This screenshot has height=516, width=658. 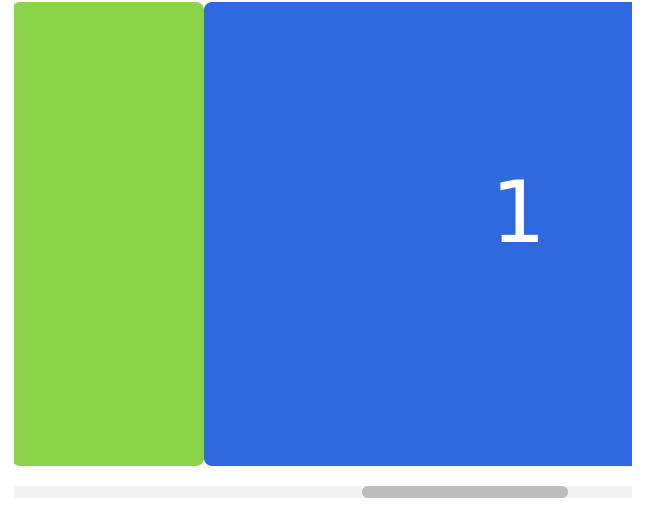 What do you see at coordinates (323, 492) in the screenshot?
I see `horizontal-scrollbar` at bounding box center [323, 492].